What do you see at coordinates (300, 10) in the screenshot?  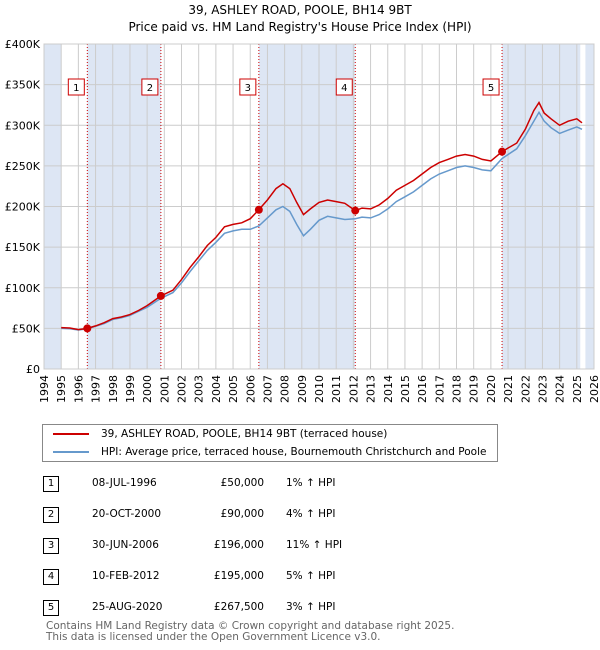 I see `chart-title: 39, ASHLEY ROAD, POOLE, BH14 9BT` at bounding box center [300, 10].